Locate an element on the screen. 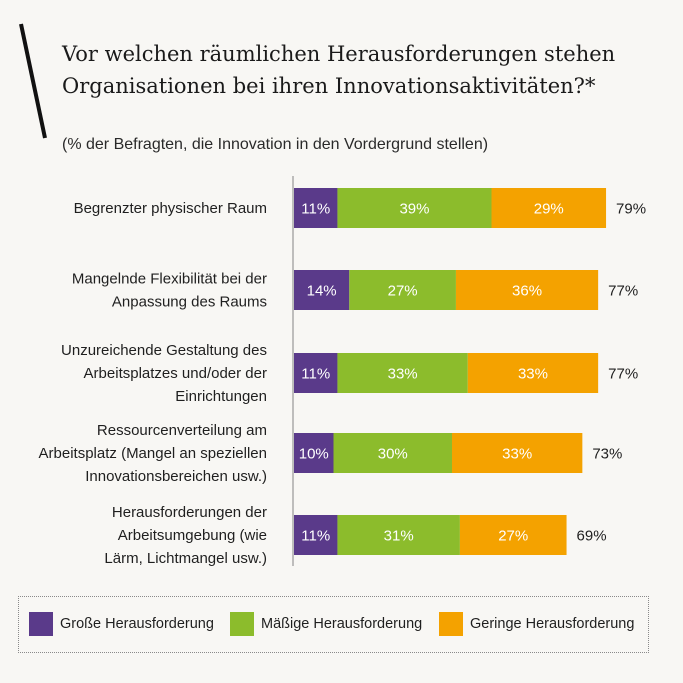 The image size is (683, 683). title-accent-slash is located at coordinates (33, 81).